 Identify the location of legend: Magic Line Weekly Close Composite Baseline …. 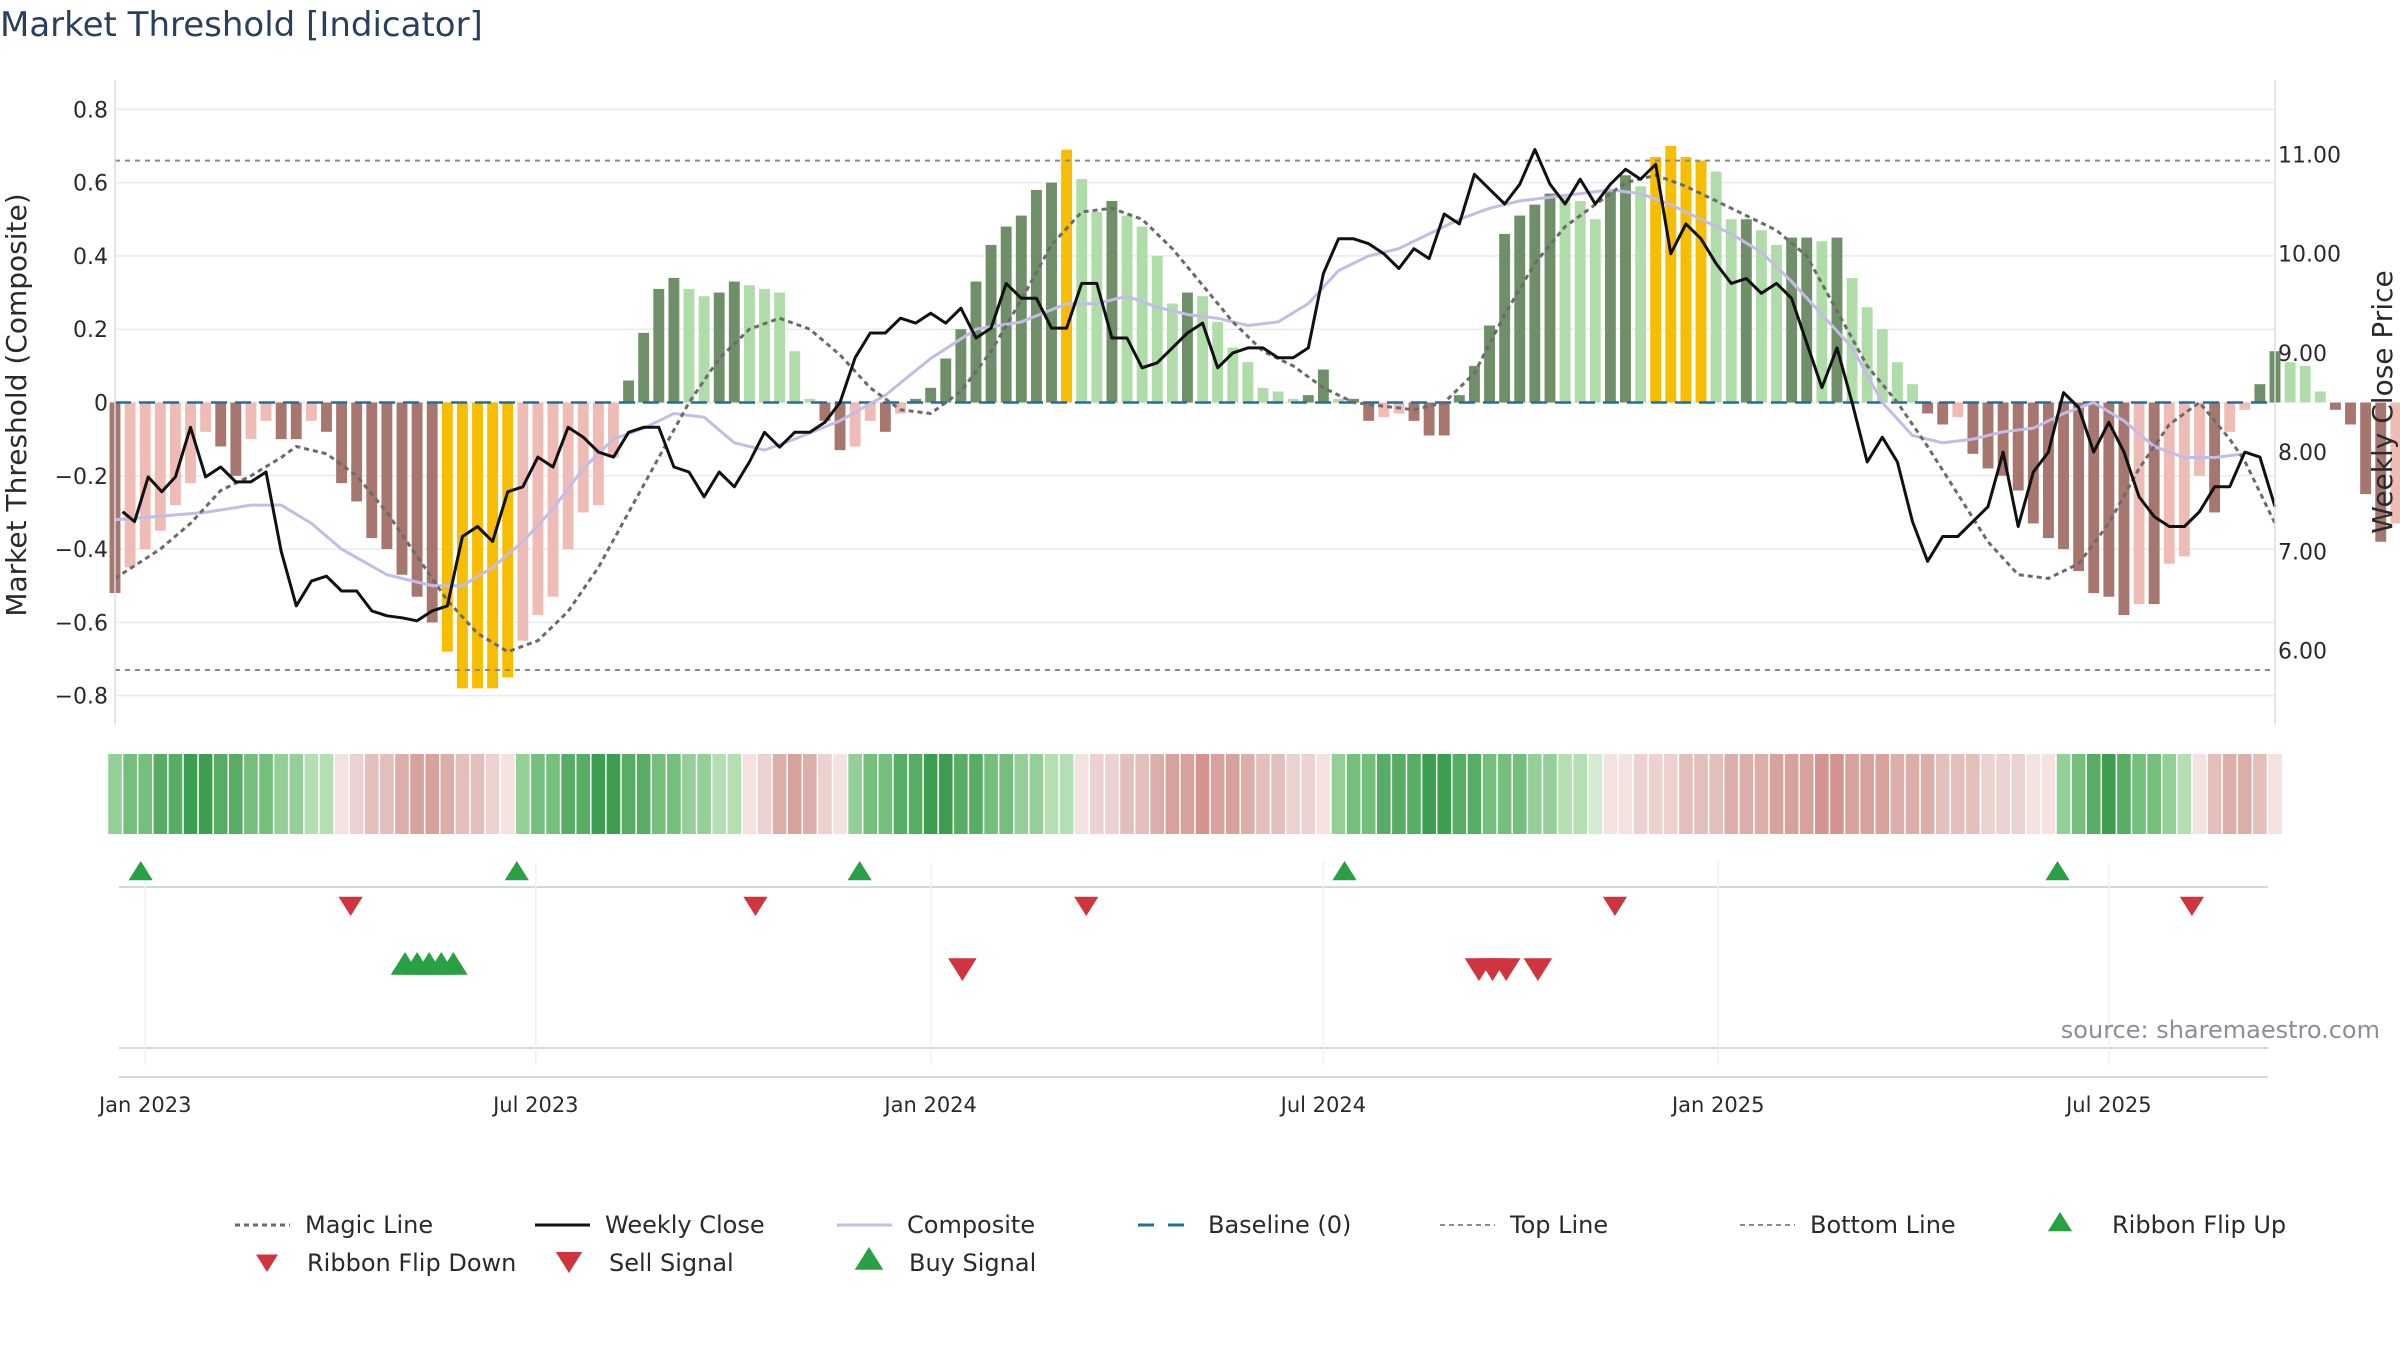
(1260, 1244).